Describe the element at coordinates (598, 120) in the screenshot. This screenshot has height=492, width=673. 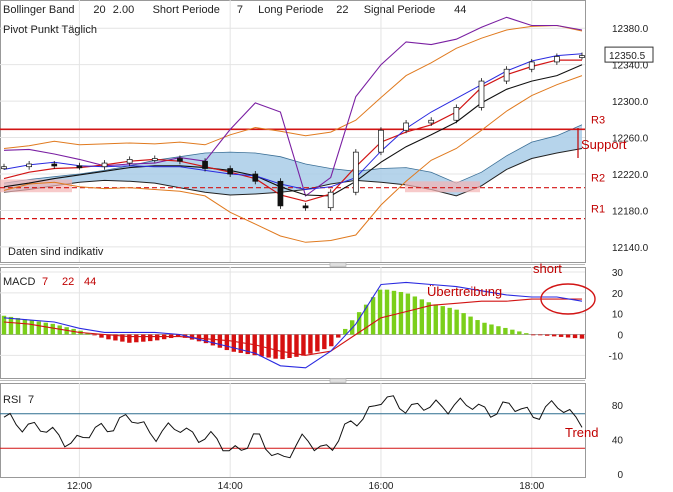
I see `pivot-label-r3: R3` at that location.